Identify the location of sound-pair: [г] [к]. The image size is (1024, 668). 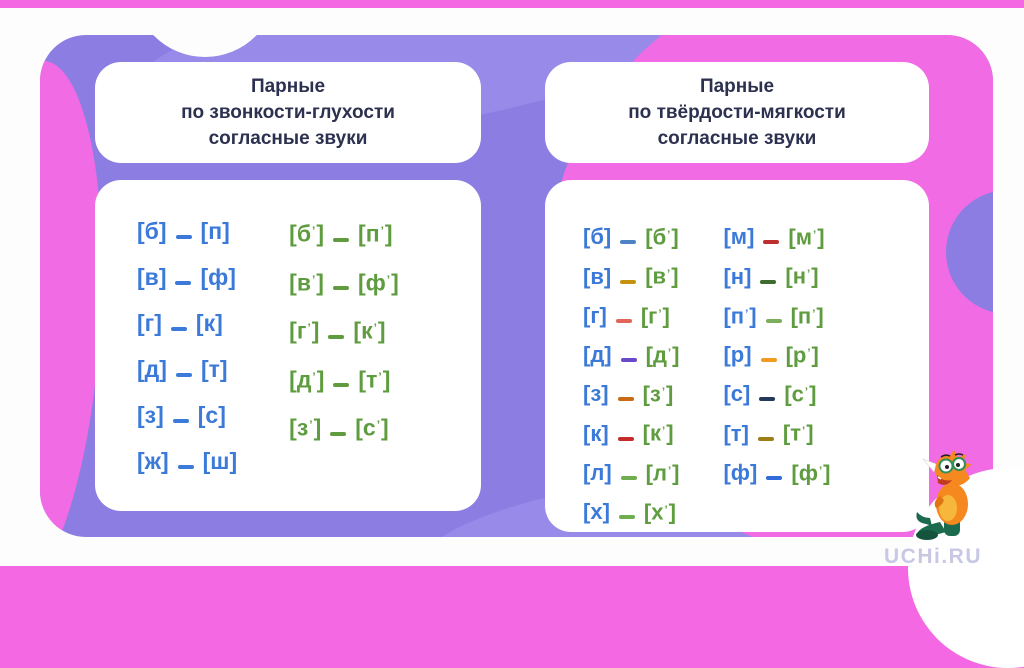
(187, 323).